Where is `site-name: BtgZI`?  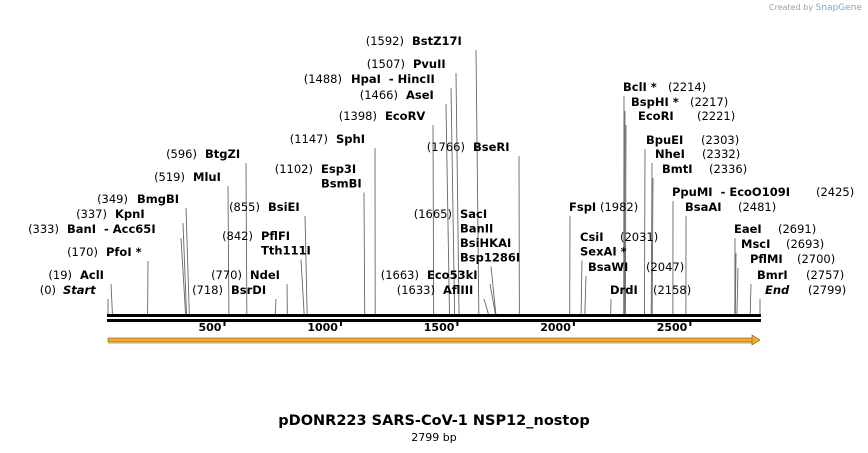
site-name: BtgZI is located at coordinates (222, 154).